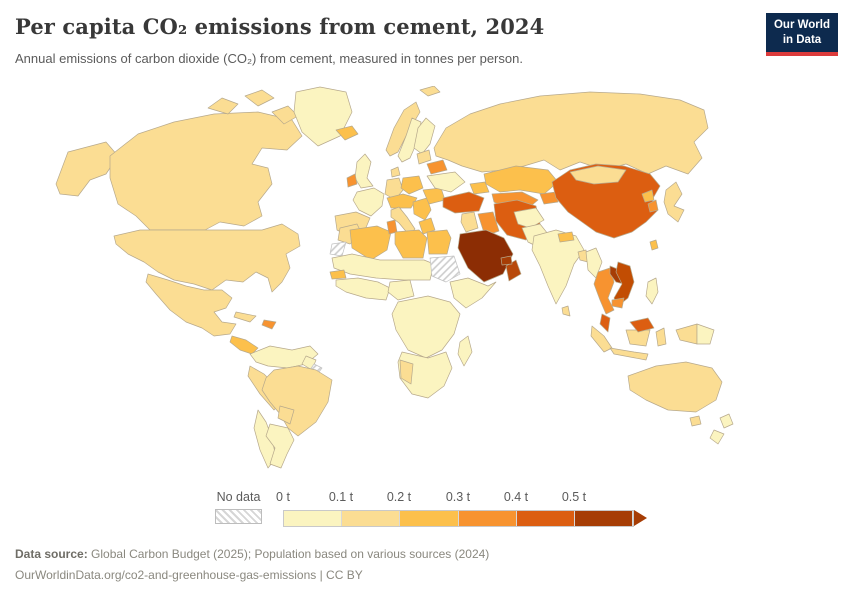  I want to click on region-central-america, so click(244, 345).